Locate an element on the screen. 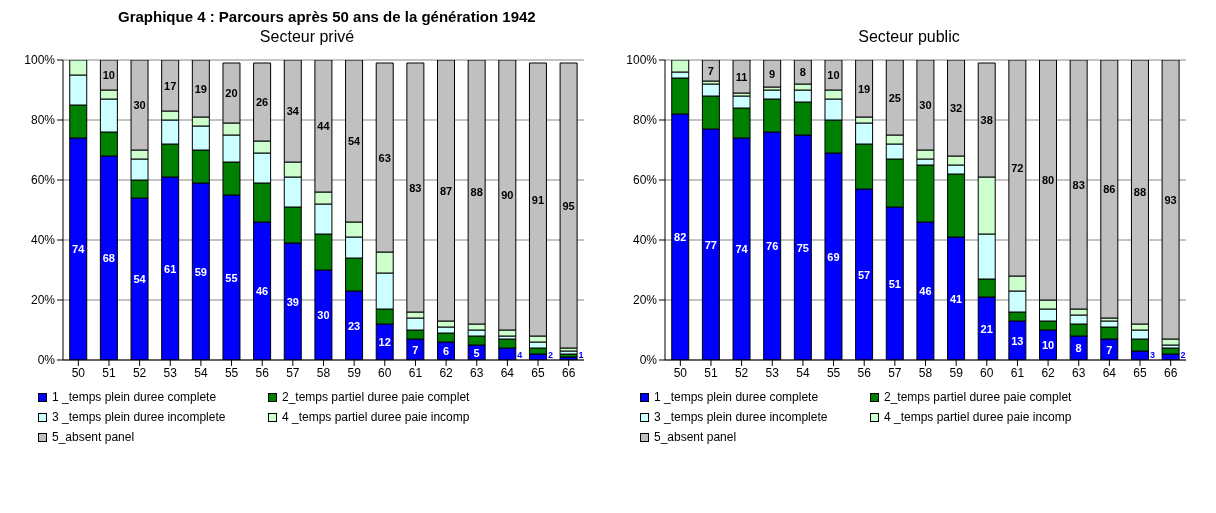 This screenshot has width=1216, height=513. x-tick-label: 55 is located at coordinates (231, 372).